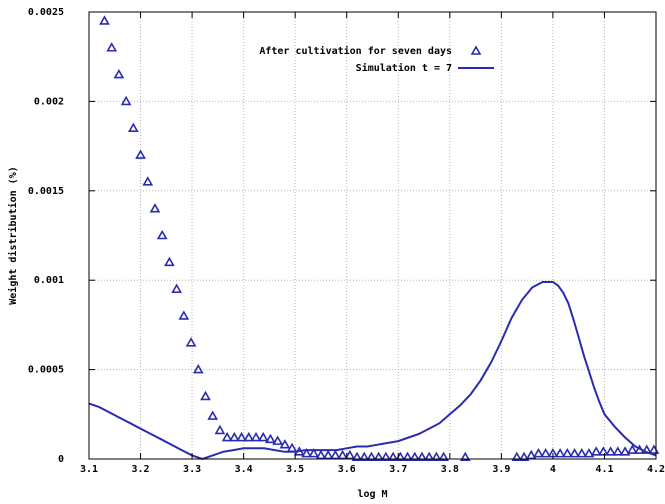  Describe the element at coordinates (404, 68) in the screenshot. I see `legend-label-simulation: Simulation t = 7` at that location.